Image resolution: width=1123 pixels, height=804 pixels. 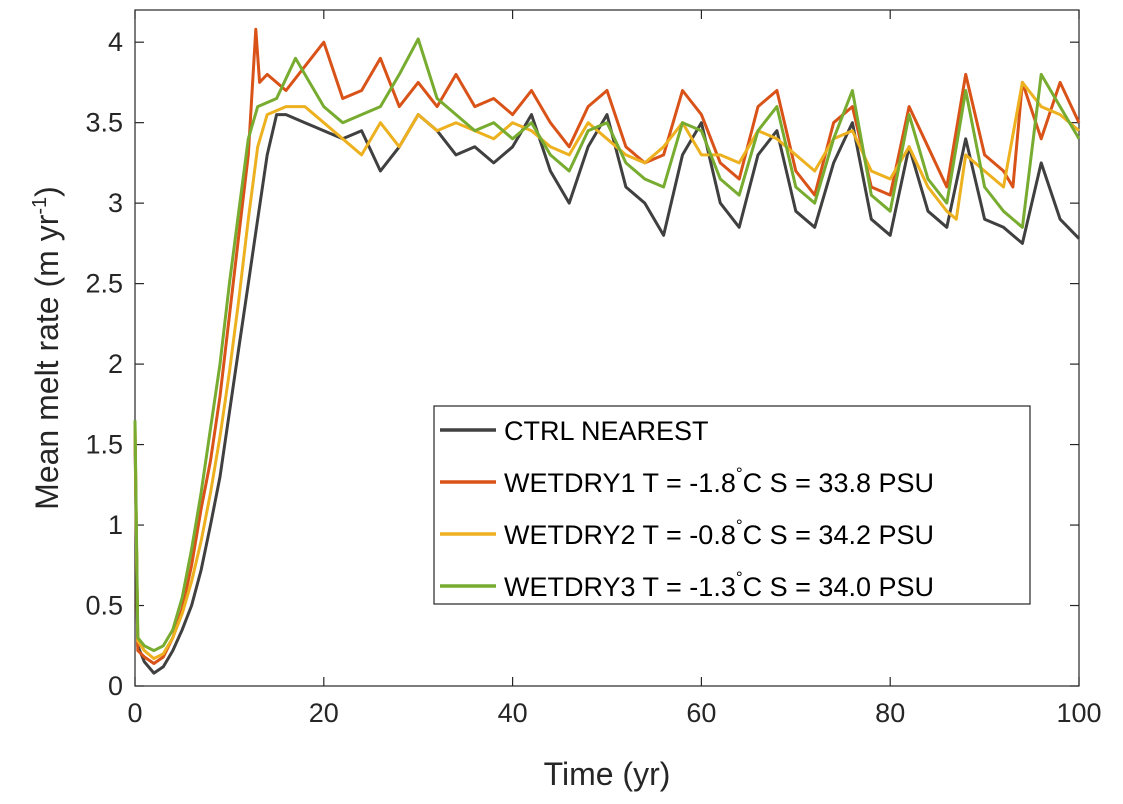 I want to click on x-tick-label: 0, so click(x=134, y=713).